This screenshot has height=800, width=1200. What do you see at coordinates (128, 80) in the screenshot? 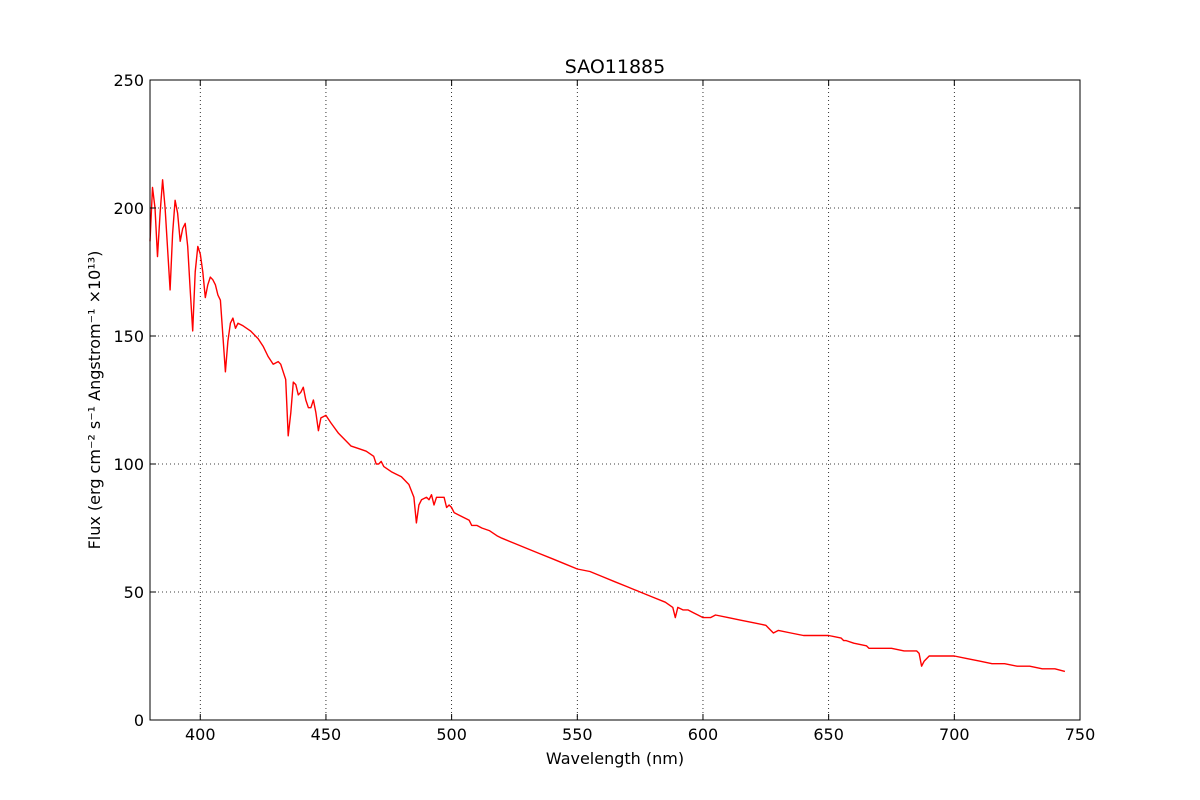
I see `y-tick-label: 250` at bounding box center [128, 80].